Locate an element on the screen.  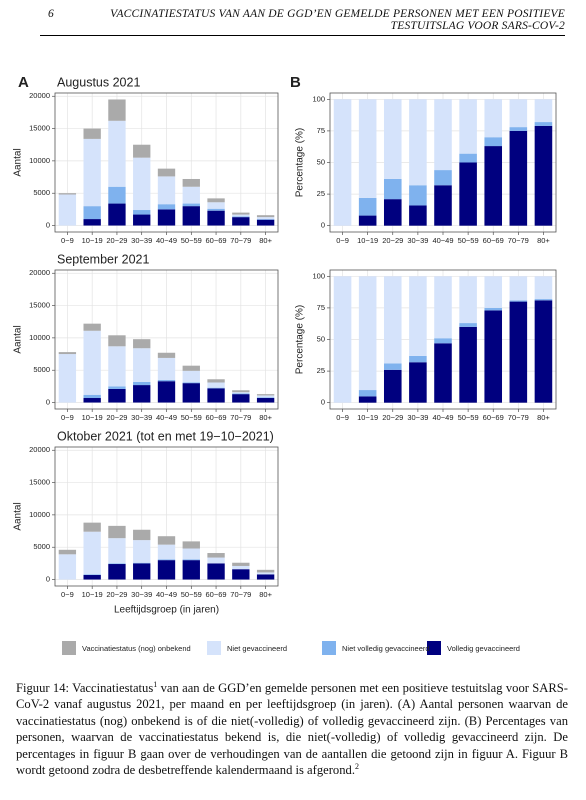
y-tick-label: 15000 is located at coordinates (39, 128).